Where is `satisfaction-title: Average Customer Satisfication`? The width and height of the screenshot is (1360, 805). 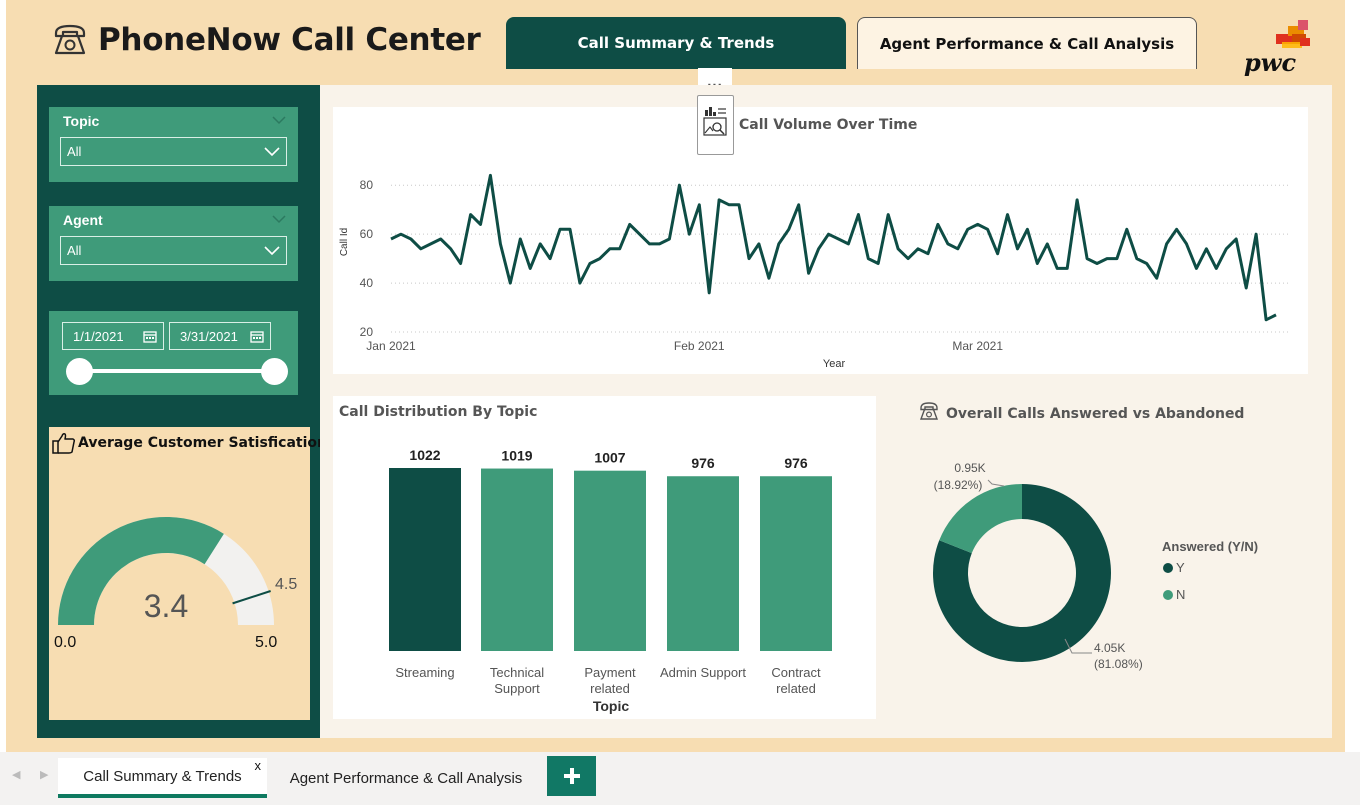 satisfaction-title: Average Customer Satisfication is located at coordinates (202, 443).